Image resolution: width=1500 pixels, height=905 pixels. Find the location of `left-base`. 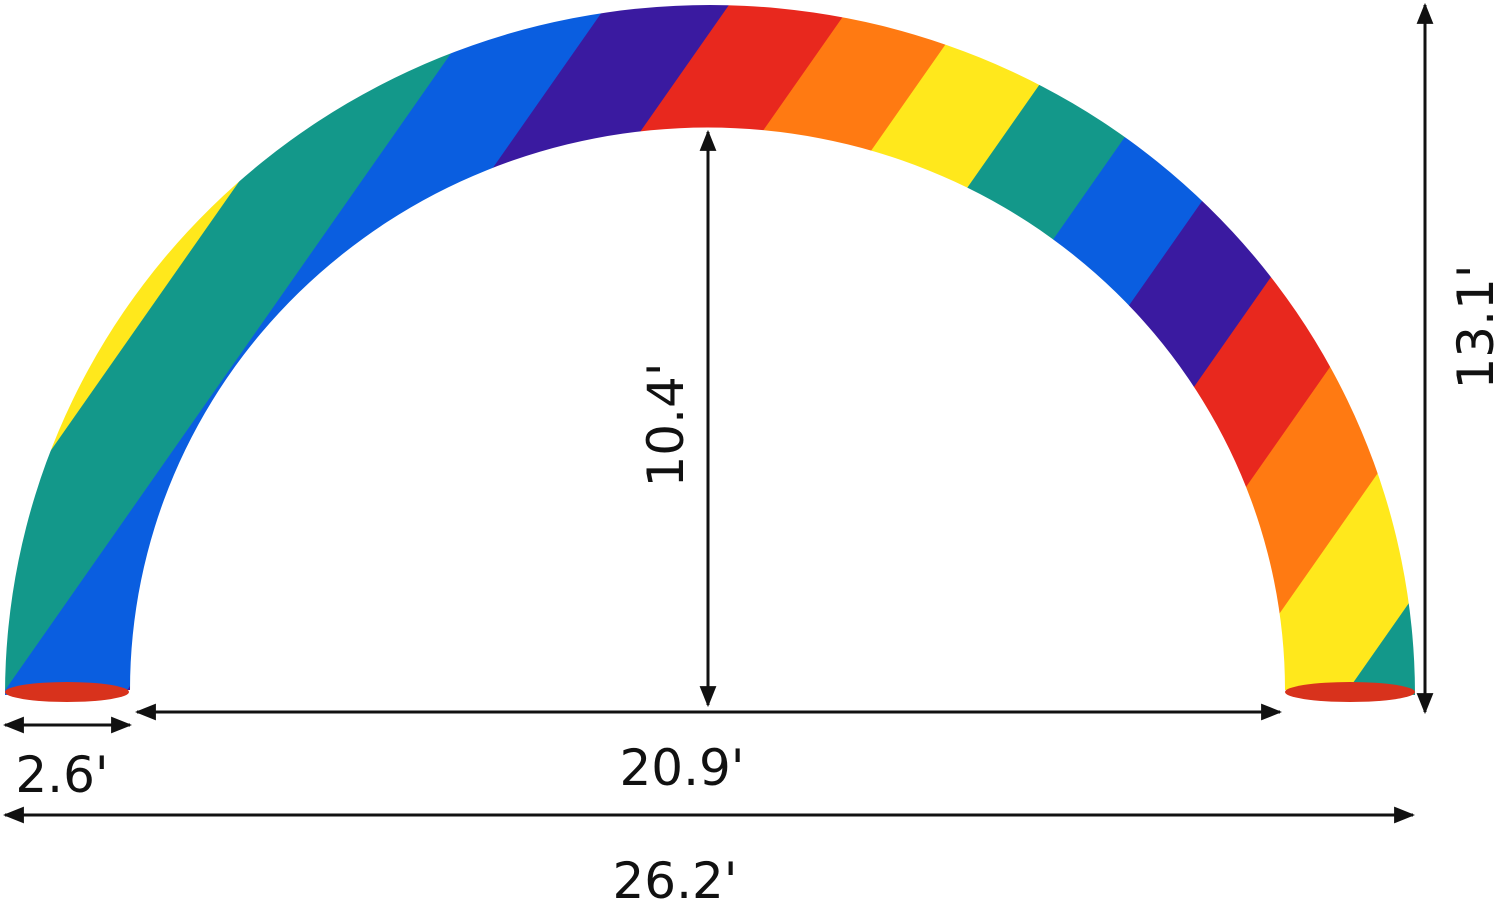

left-base is located at coordinates (67, 692).